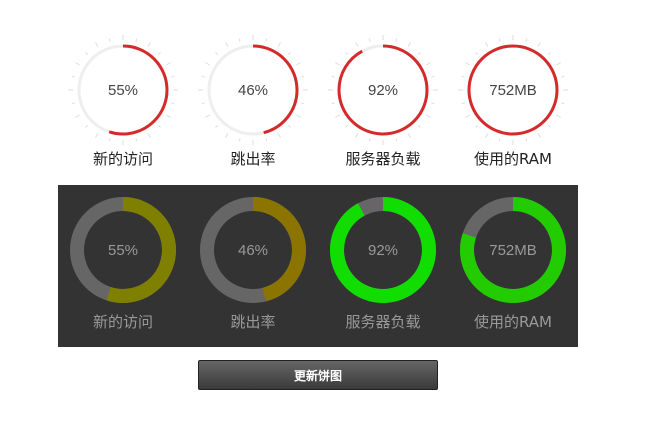 The height and width of the screenshot is (429, 650). I want to click on dark-gauge-server-load: 92% 服务器负载, so click(383, 262).